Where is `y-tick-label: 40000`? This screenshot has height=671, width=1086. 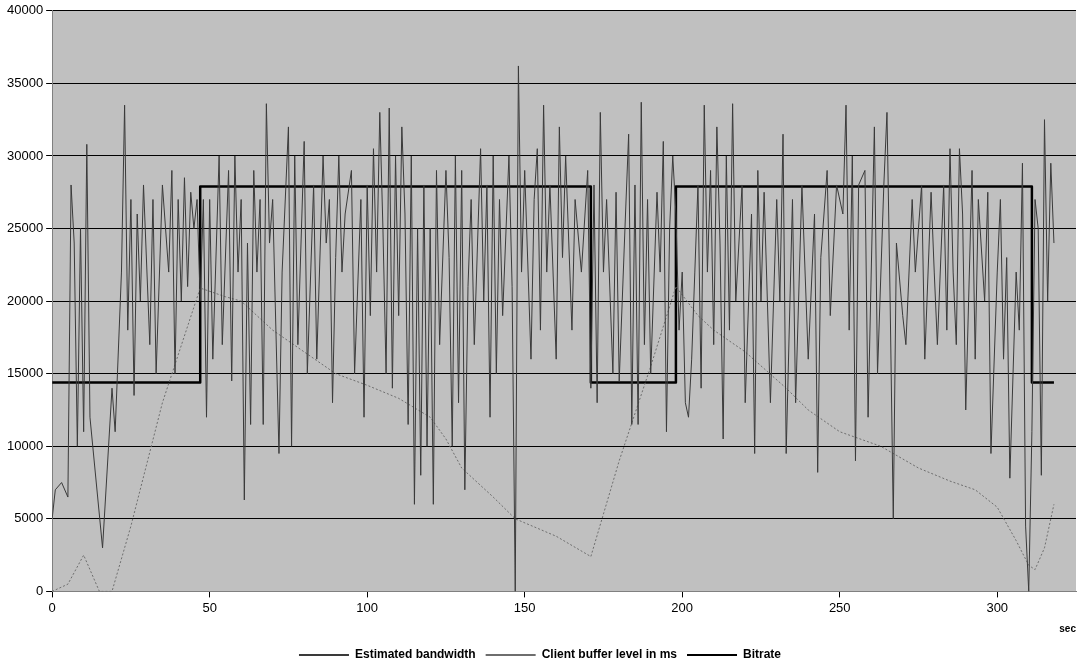 y-tick-label: 40000 is located at coordinates (25, 10).